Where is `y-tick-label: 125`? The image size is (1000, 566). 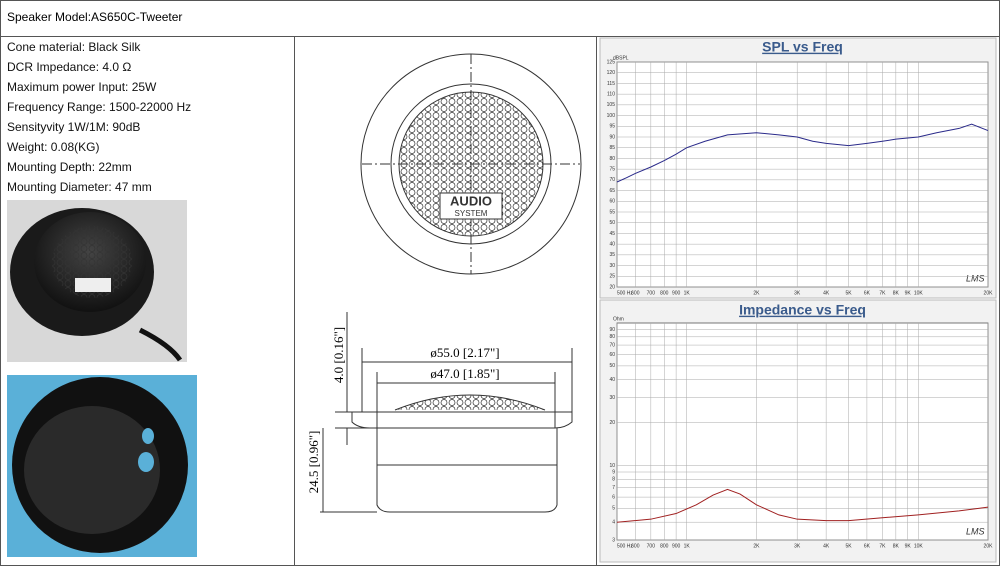 y-tick-label: 125 is located at coordinates (611, 62).